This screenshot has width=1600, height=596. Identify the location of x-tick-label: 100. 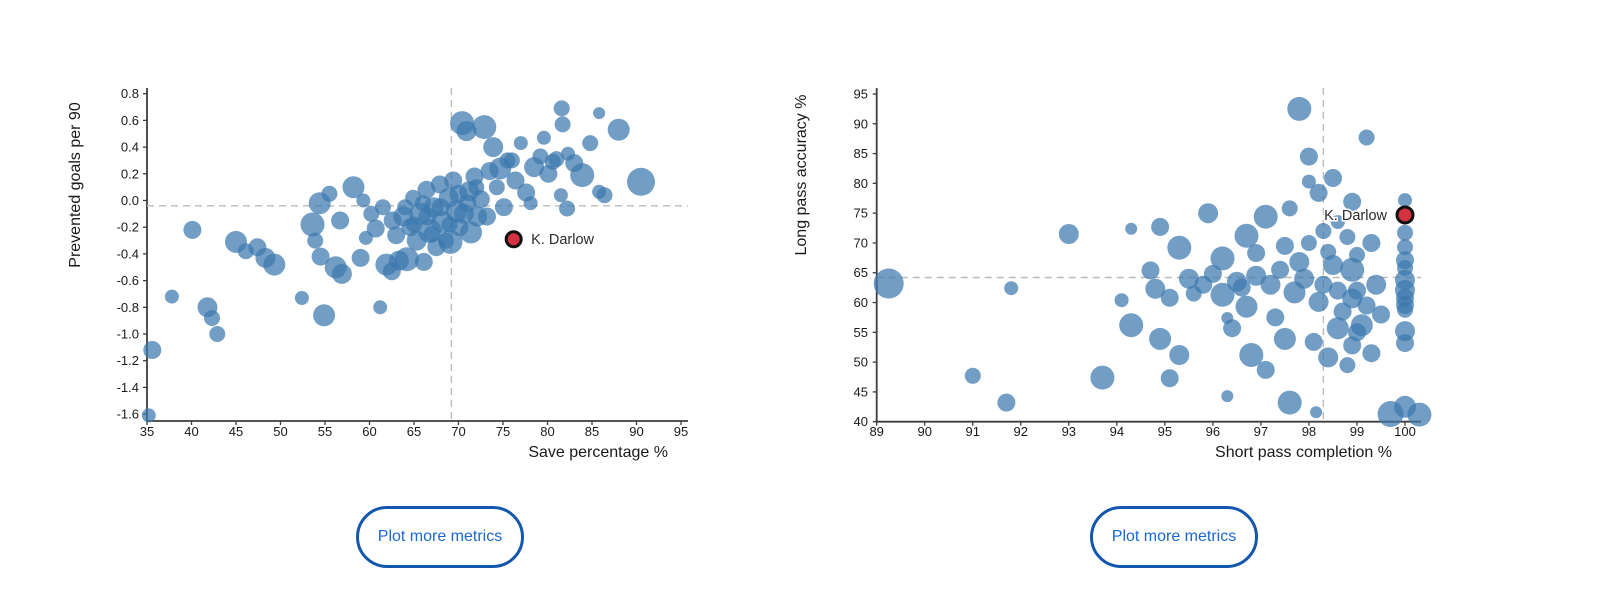
(1405, 431).